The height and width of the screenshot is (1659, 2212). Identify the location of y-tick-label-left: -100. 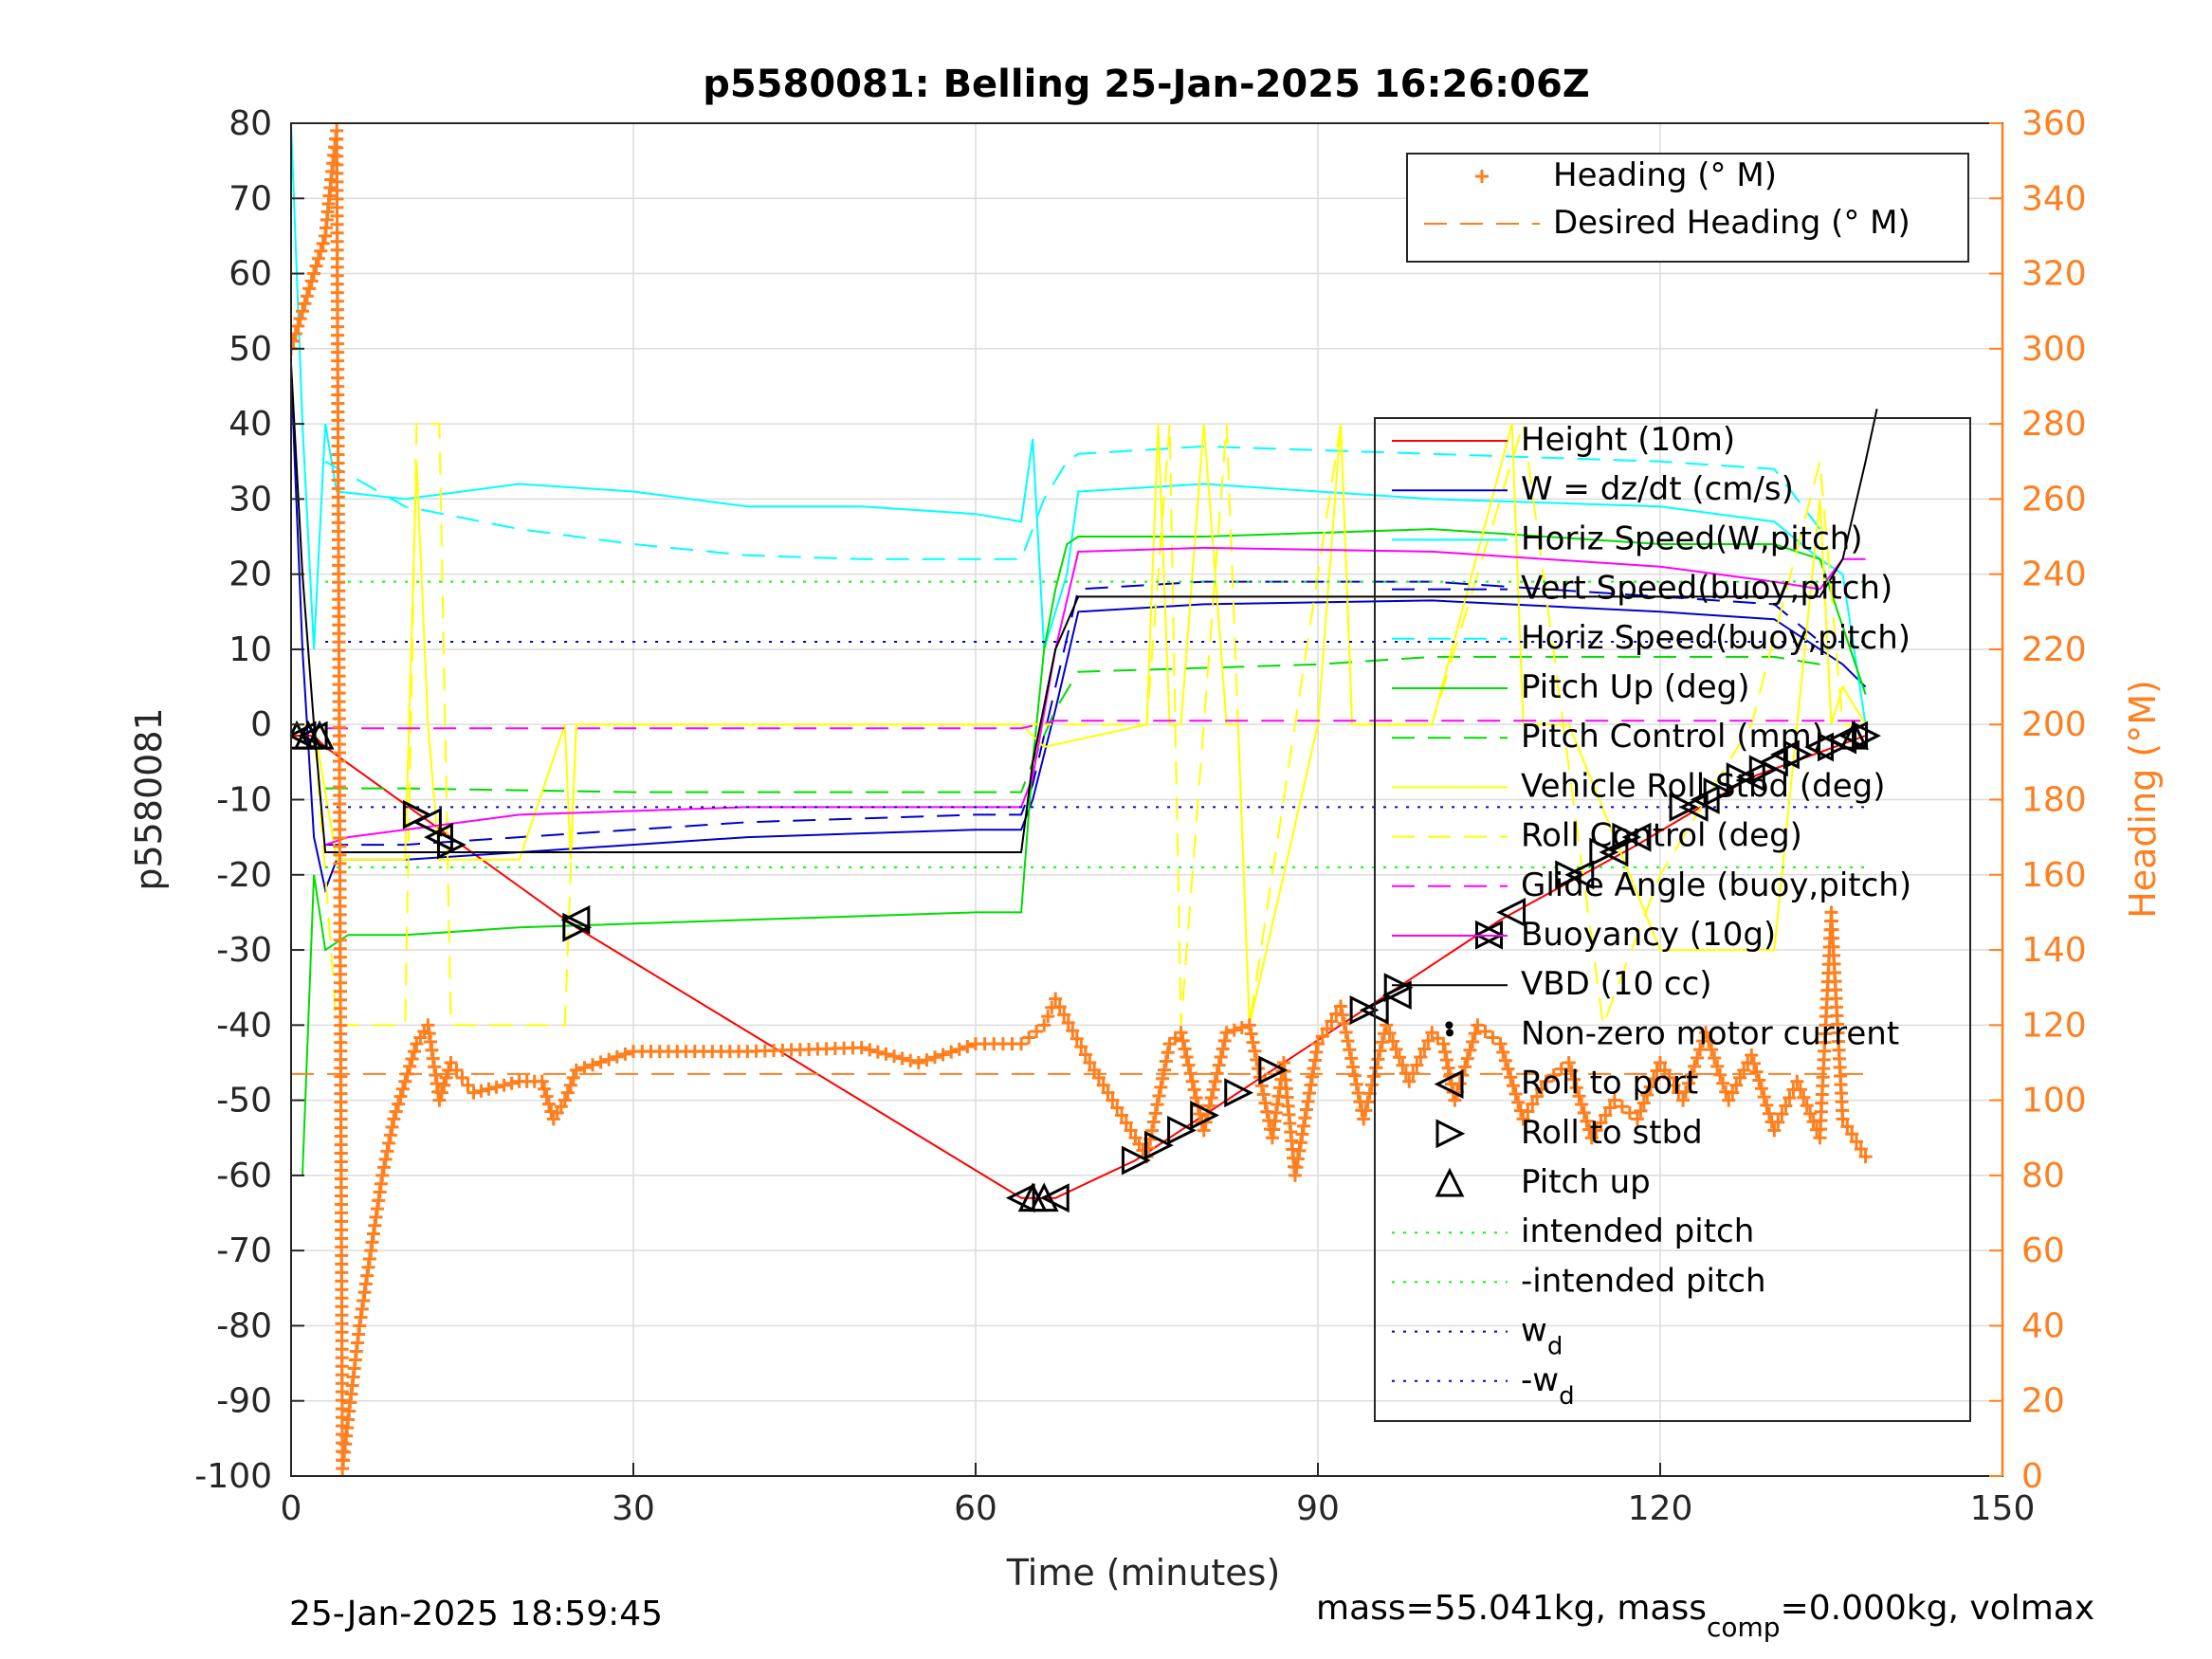
(233, 1476).